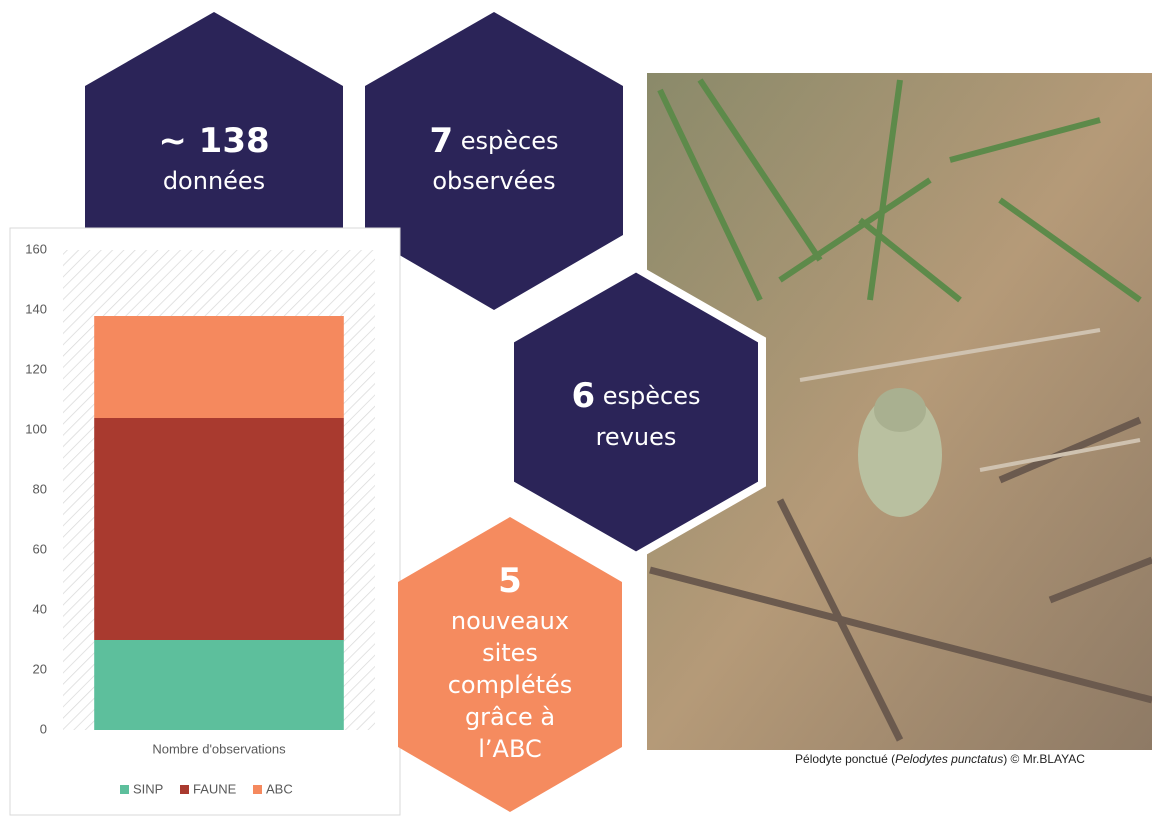 The image size is (1152, 821). I want to click on hex-text: 6 espèces, so click(635, 396).